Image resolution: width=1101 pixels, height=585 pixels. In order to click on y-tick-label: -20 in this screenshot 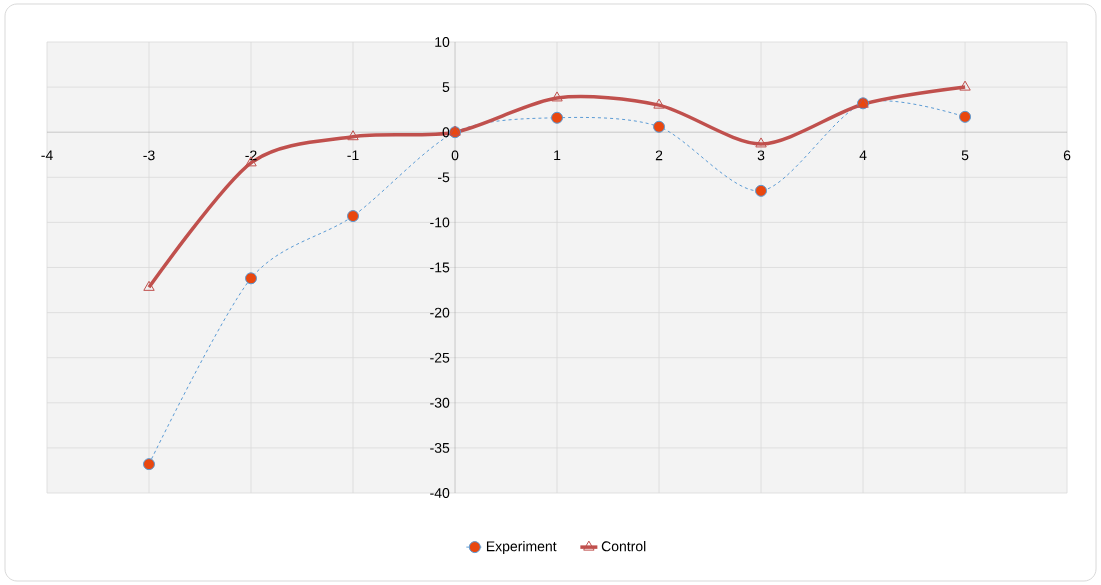, I will do `click(440, 312)`.